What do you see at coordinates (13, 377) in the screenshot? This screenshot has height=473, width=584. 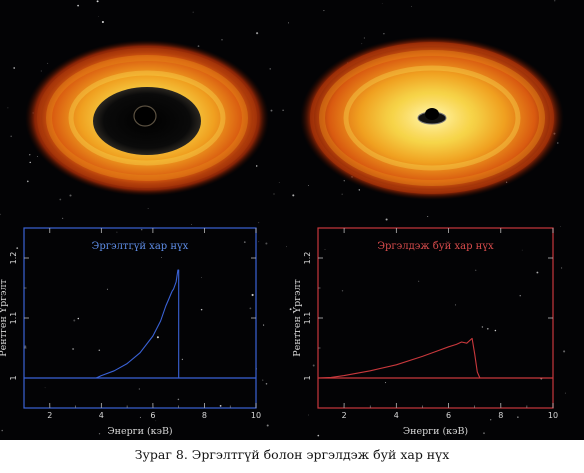 I see `y-tick-label: 1` at bounding box center [13, 377].